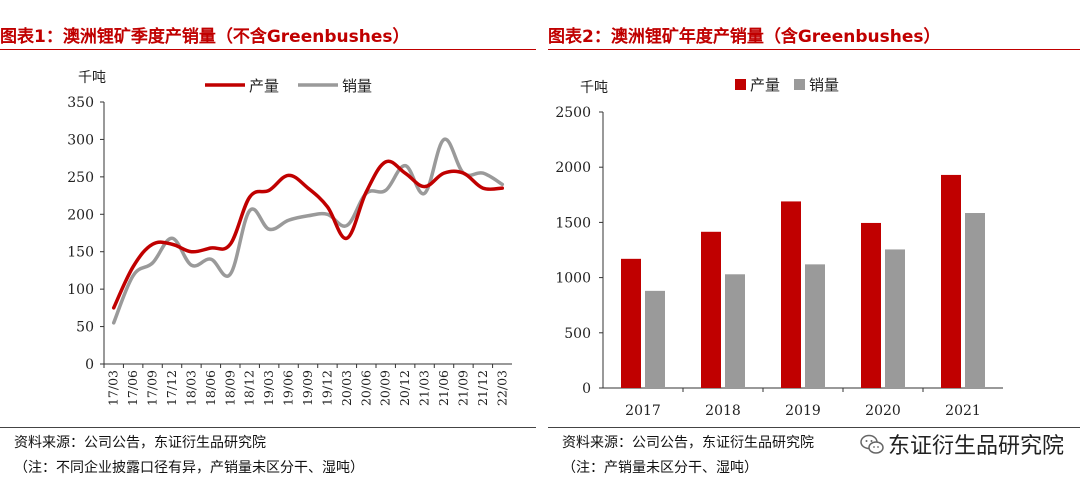  What do you see at coordinates (326, 388) in the screenshot?
I see `x-tick-label: 19/12` at bounding box center [326, 388].